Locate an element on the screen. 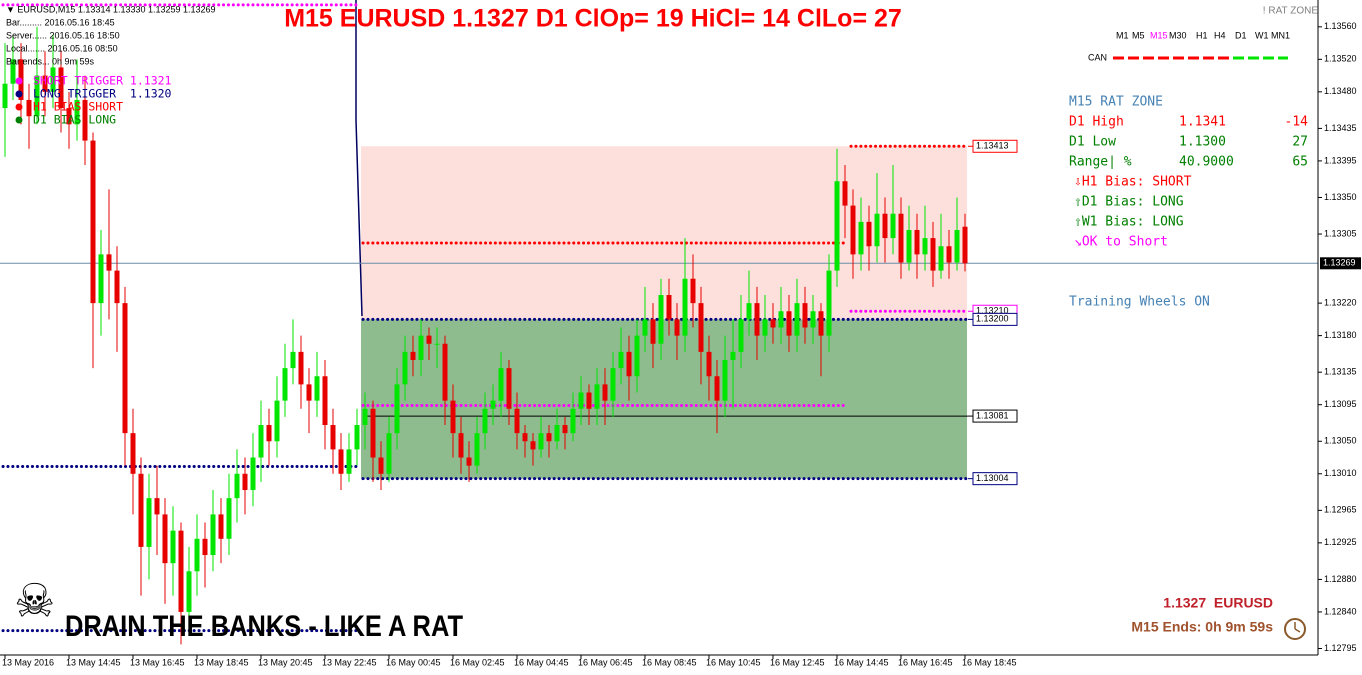 The height and width of the screenshot is (675, 1362). timeframe: H1 is located at coordinates (1202, 35).